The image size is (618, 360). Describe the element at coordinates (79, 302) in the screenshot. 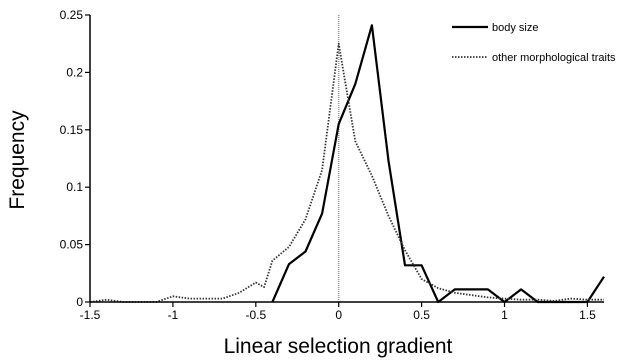

I see `y-tick-label: 0` at that location.